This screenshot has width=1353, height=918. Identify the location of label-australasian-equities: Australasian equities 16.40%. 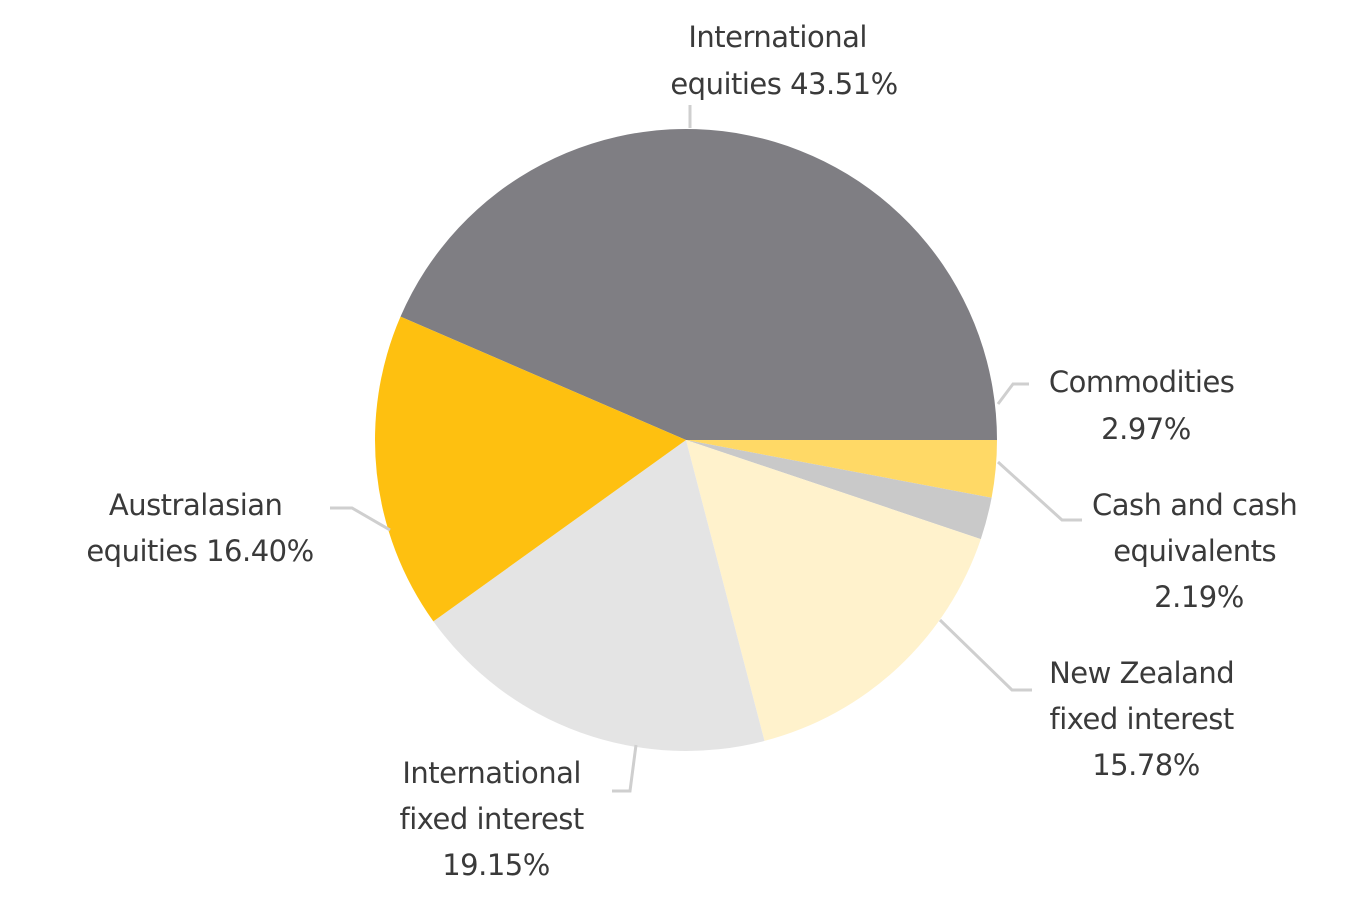
(199, 528).